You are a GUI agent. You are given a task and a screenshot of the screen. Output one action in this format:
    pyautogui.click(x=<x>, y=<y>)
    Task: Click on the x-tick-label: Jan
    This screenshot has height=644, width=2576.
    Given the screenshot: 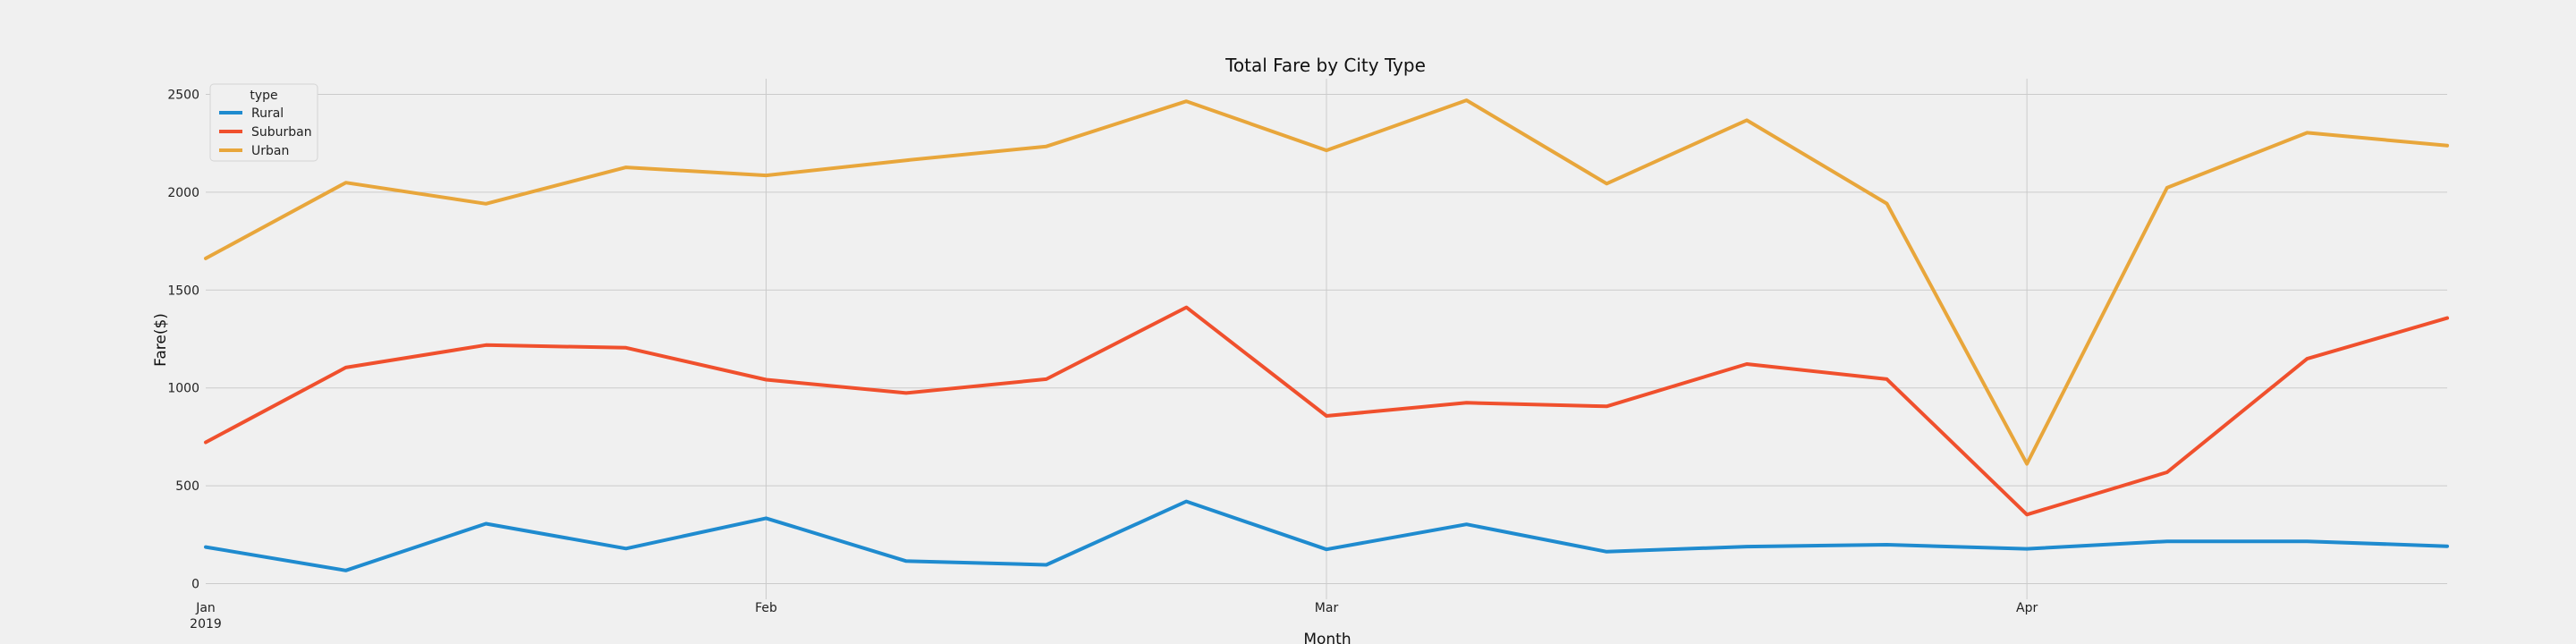 What is the action you would take?
    pyautogui.click(x=205, y=608)
    